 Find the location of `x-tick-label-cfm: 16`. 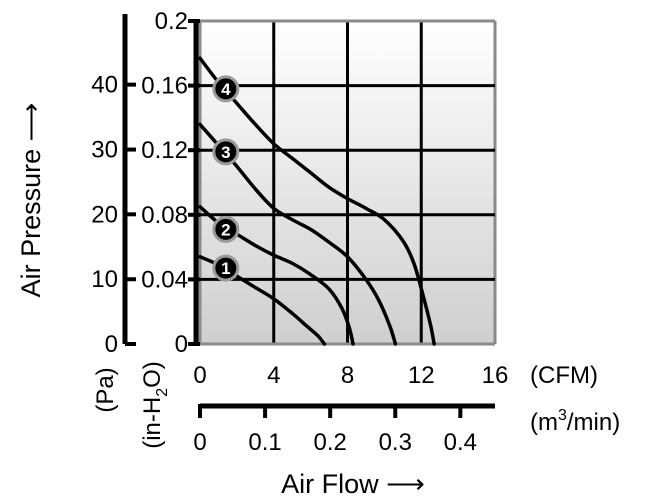

x-tick-label-cfm: 16 is located at coordinates (495, 375).